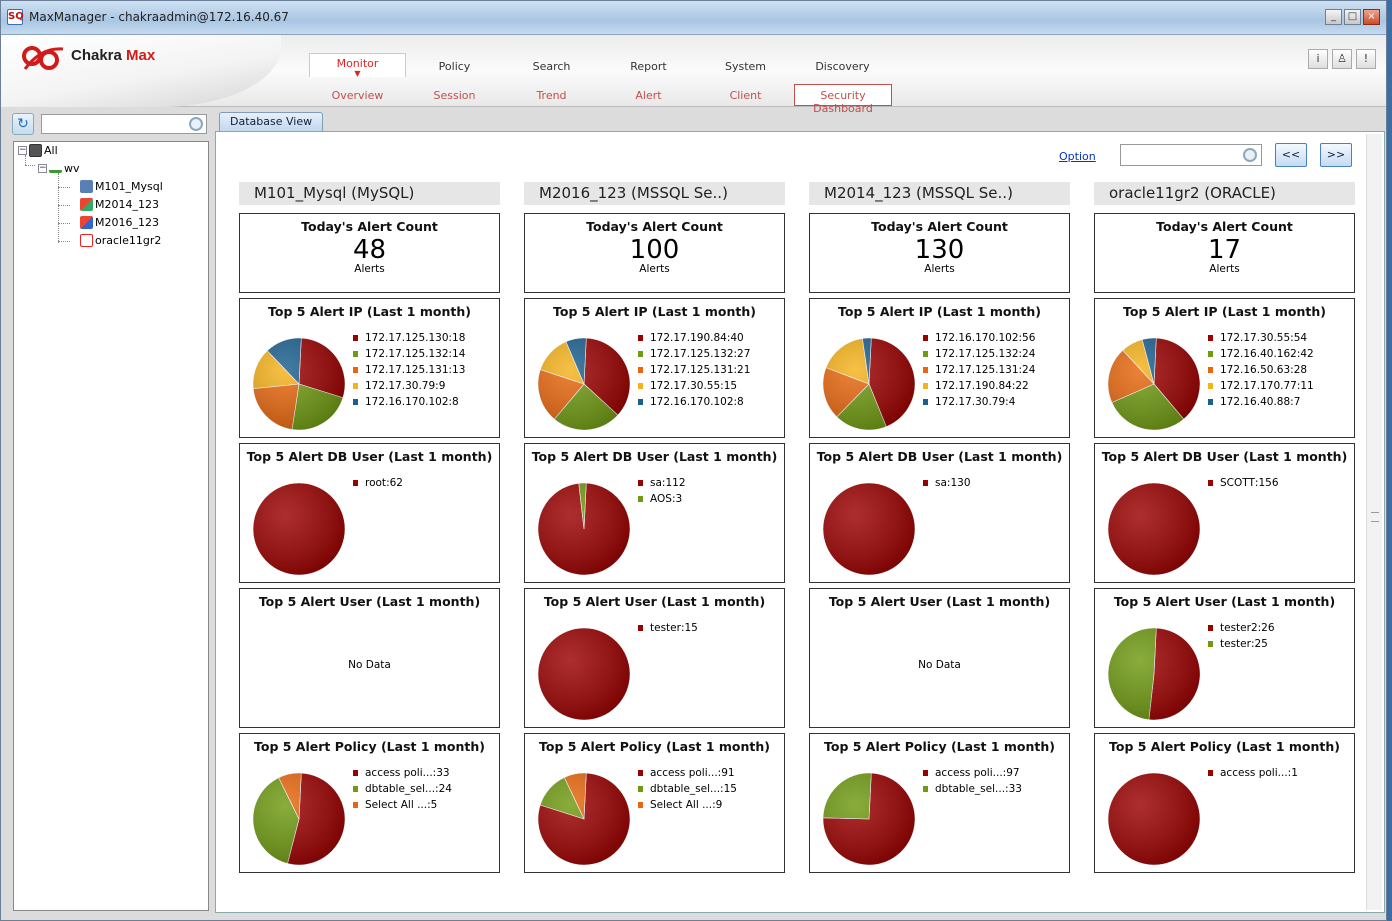 The height and width of the screenshot is (921, 1392). I want to click on close-button: ×, so click(1371, 17).